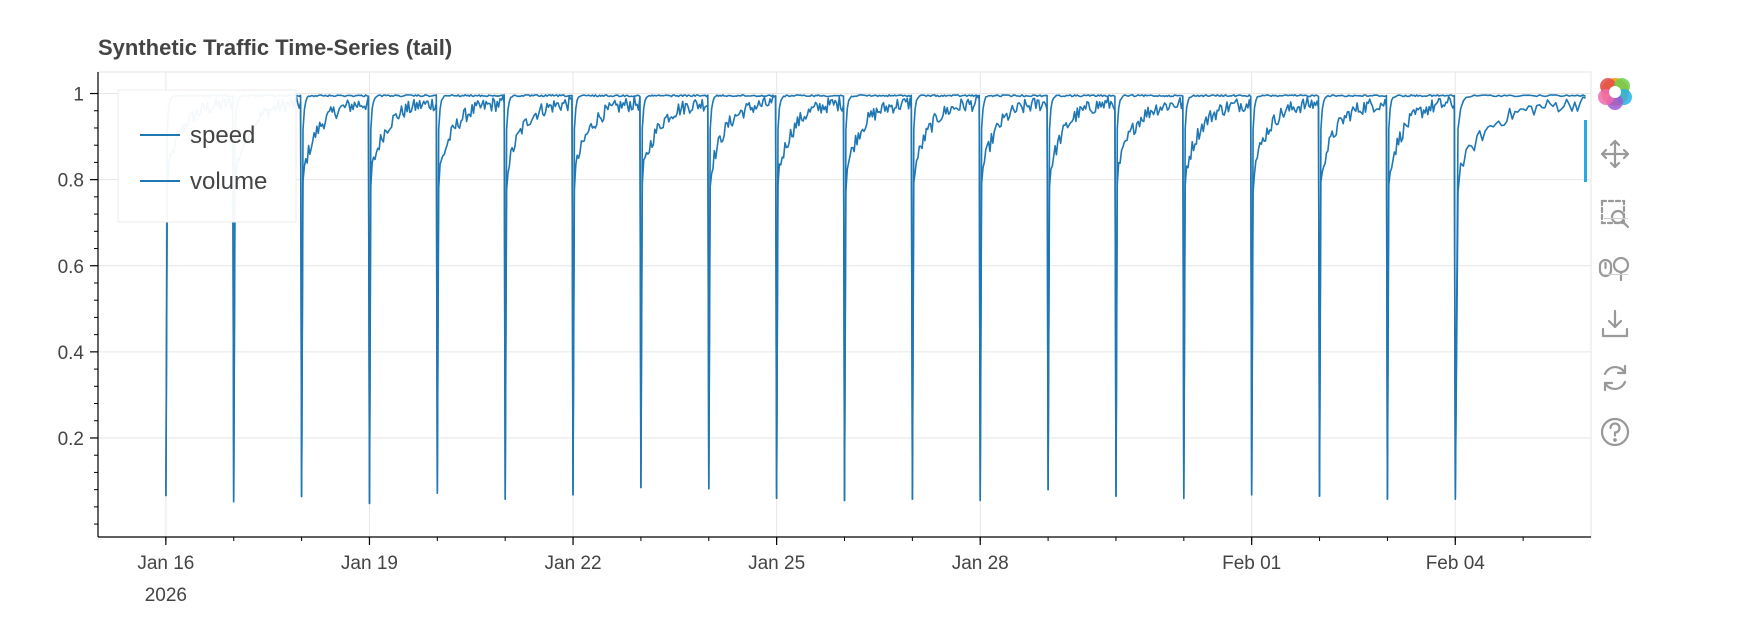  Describe the element at coordinates (222, 135) in the screenshot. I see `legend-label-speed: speed` at that location.